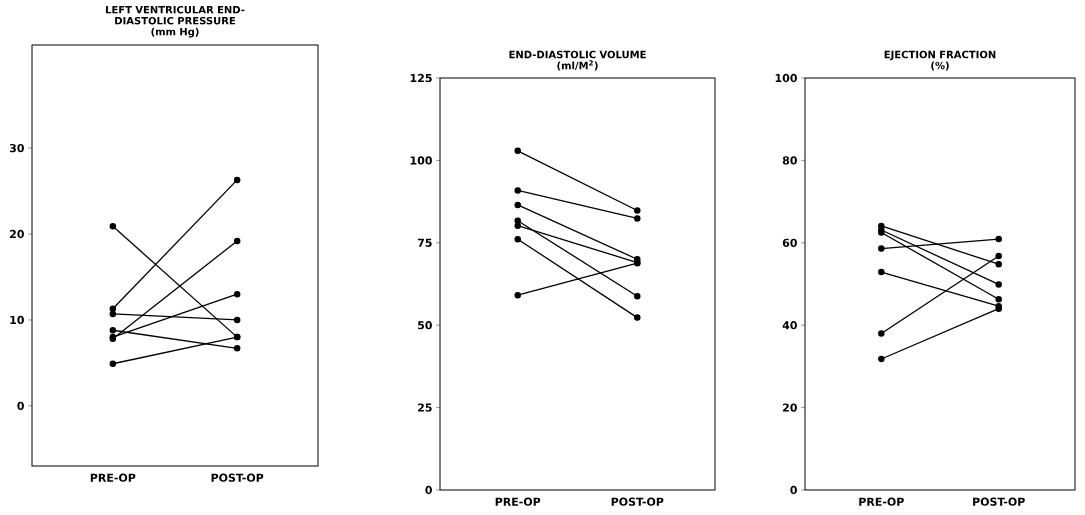 The image size is (1085, 515). Describe the element at coordinates (577, 65) in the screenshot. I see `chart-subtitle: (ml/M$^{2}$)` at that location.